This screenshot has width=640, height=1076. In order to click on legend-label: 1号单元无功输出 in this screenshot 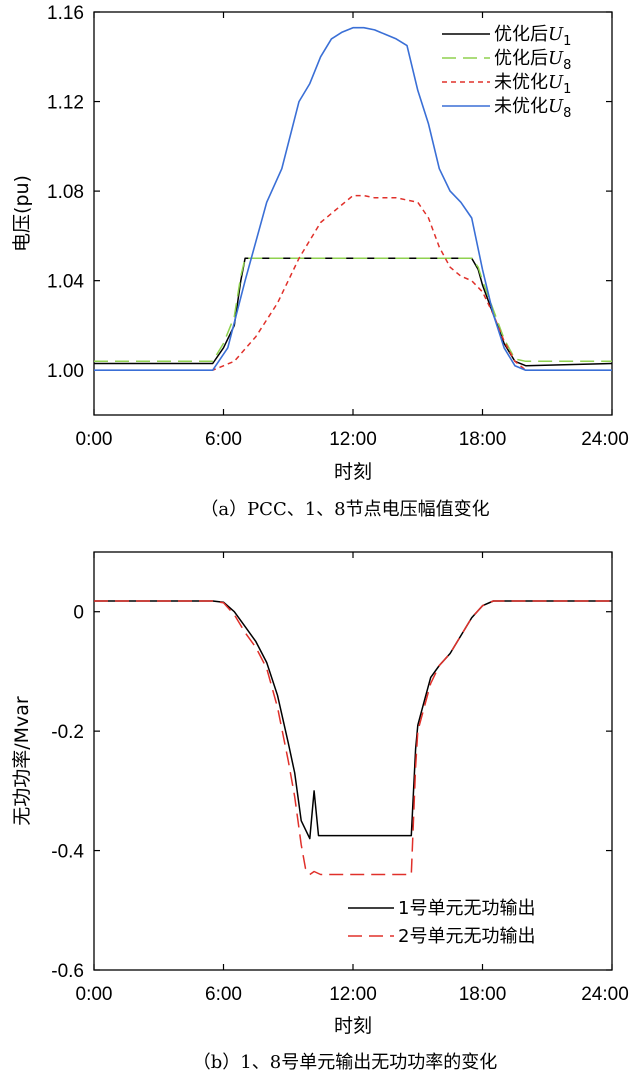, I will do `click(466, 908)`.